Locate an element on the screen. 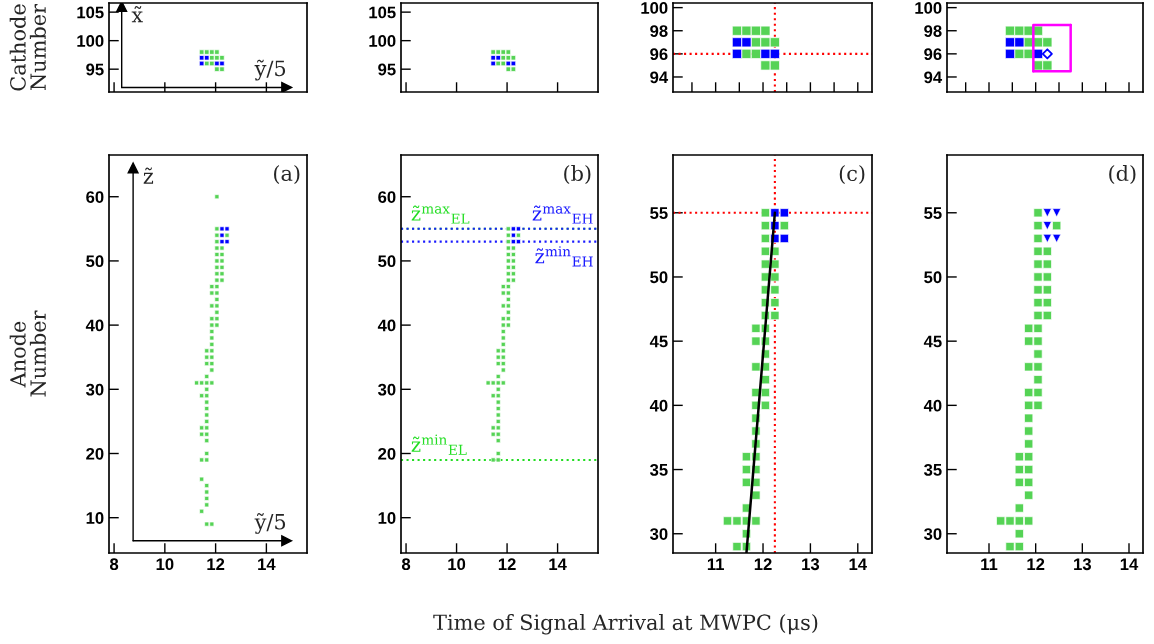 This screenshot has height=644, width=1154. ref-line-label: z̃$^{min}$$_{EL}$ is located at coordinates (439, 444).